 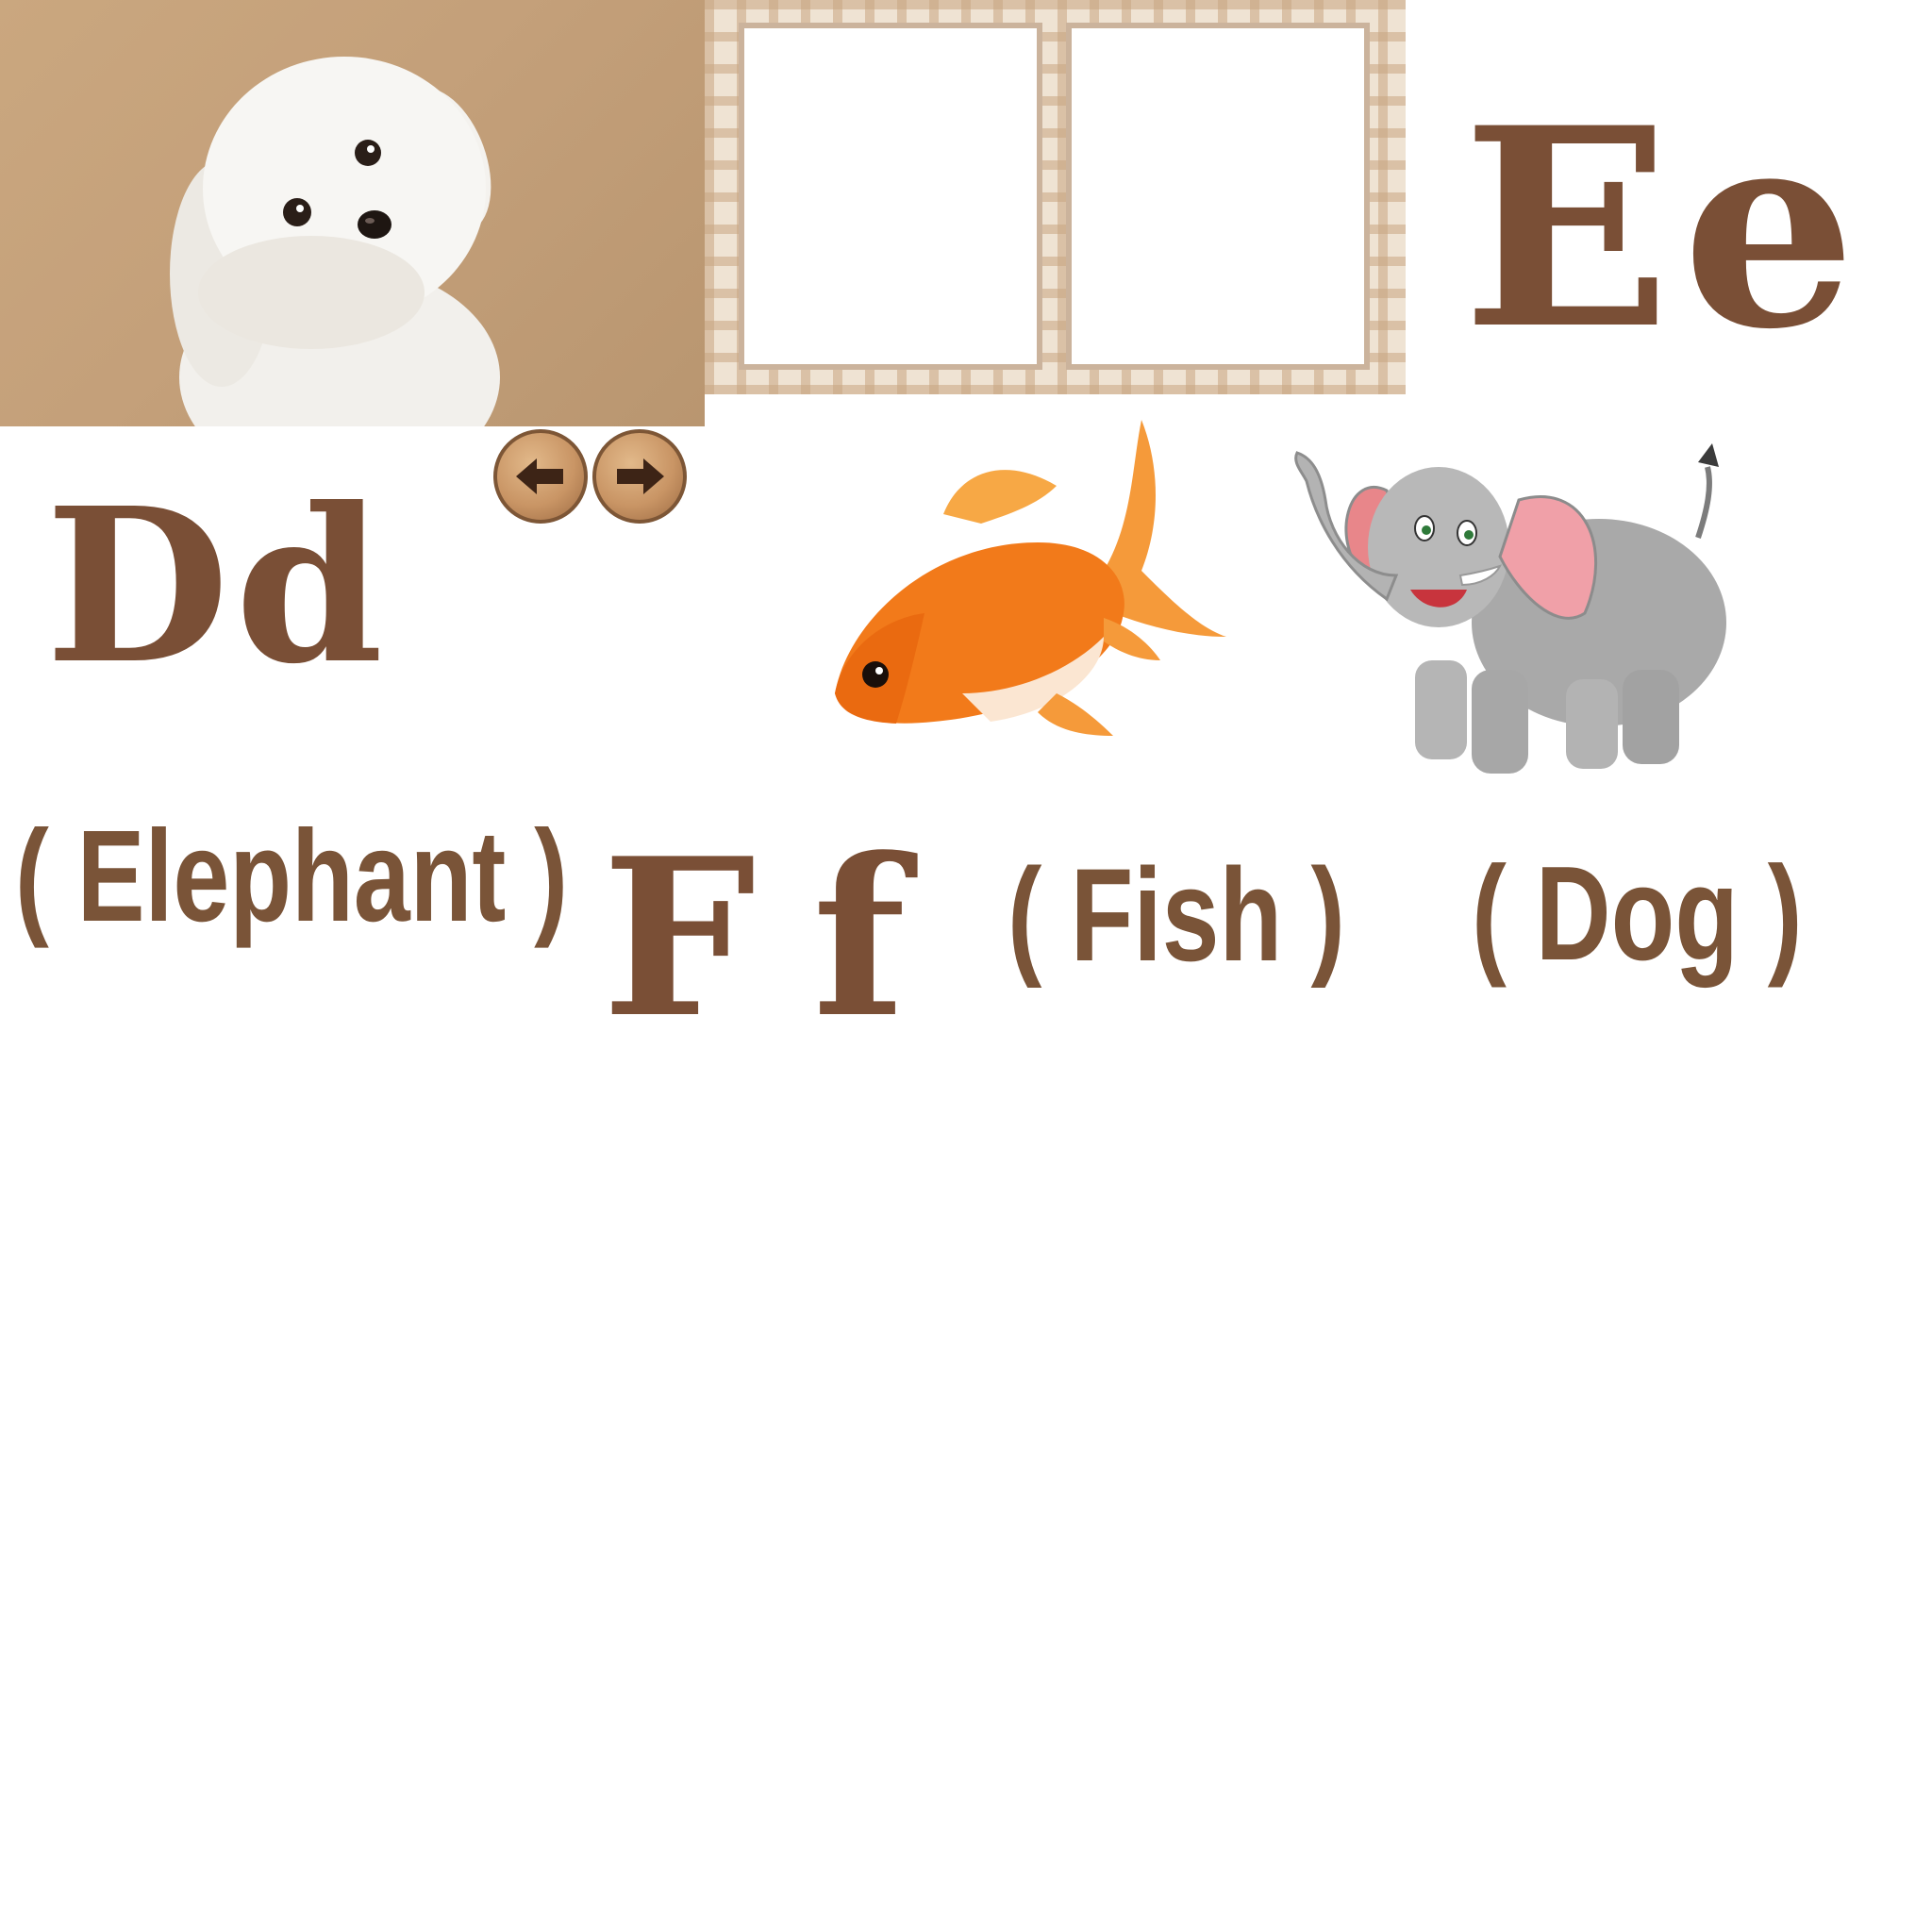 I want to click on next-button, so click(x=639, y=477).